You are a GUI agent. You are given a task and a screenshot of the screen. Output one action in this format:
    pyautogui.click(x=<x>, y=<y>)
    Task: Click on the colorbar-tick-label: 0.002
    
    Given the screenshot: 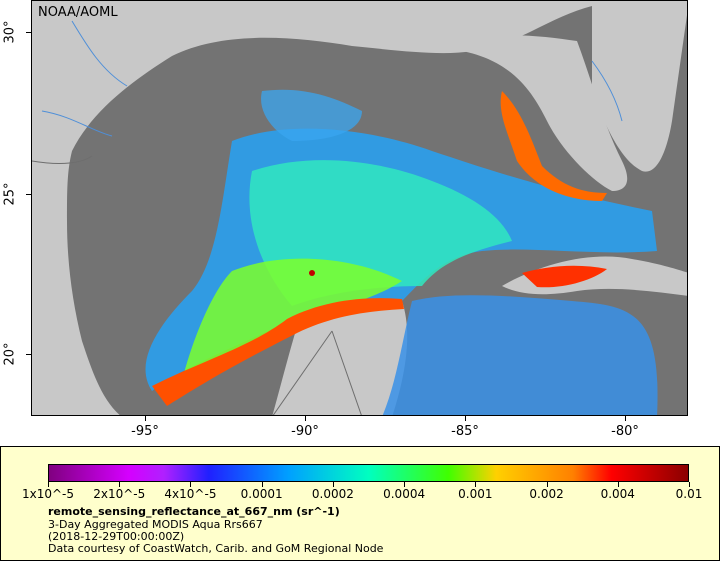 What is the action you would take?
    pyautogui.click(x=546, y=494)
    